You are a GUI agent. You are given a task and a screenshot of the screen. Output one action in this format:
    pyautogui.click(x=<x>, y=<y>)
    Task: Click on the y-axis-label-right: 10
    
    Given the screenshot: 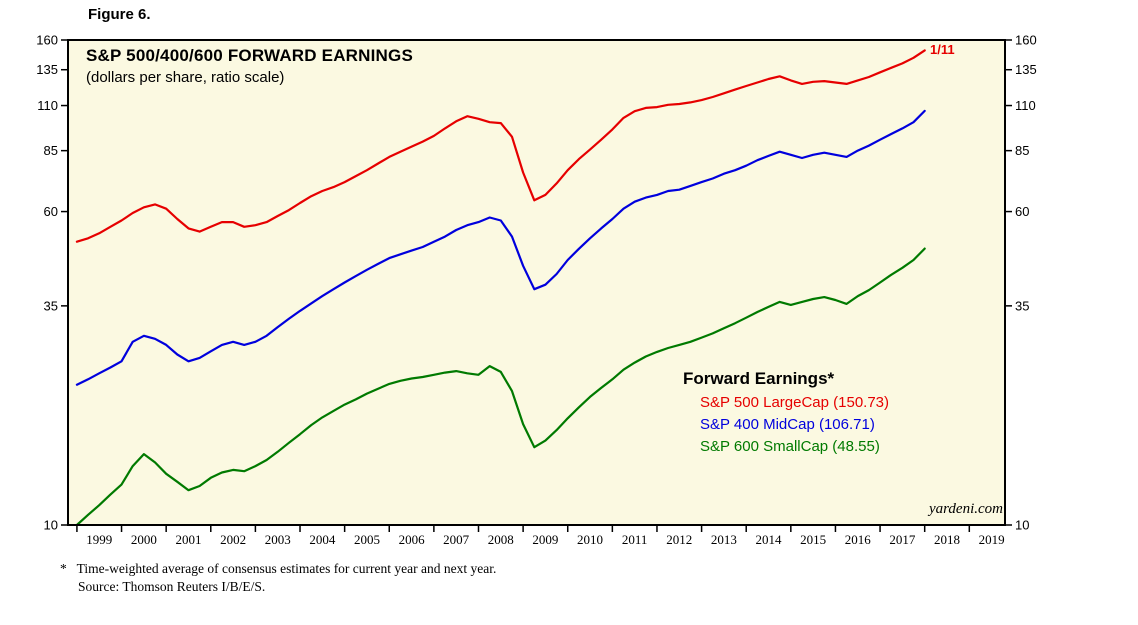 What is the action you would take?
    pyautogui.click(x=1022, y=525)
    